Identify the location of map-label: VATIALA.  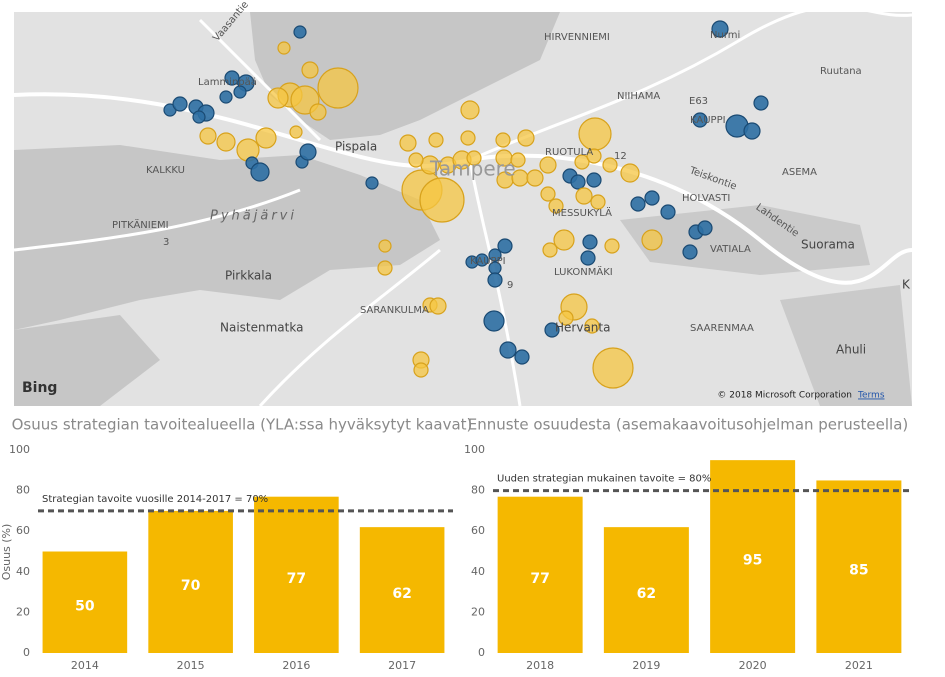
(730, 249).